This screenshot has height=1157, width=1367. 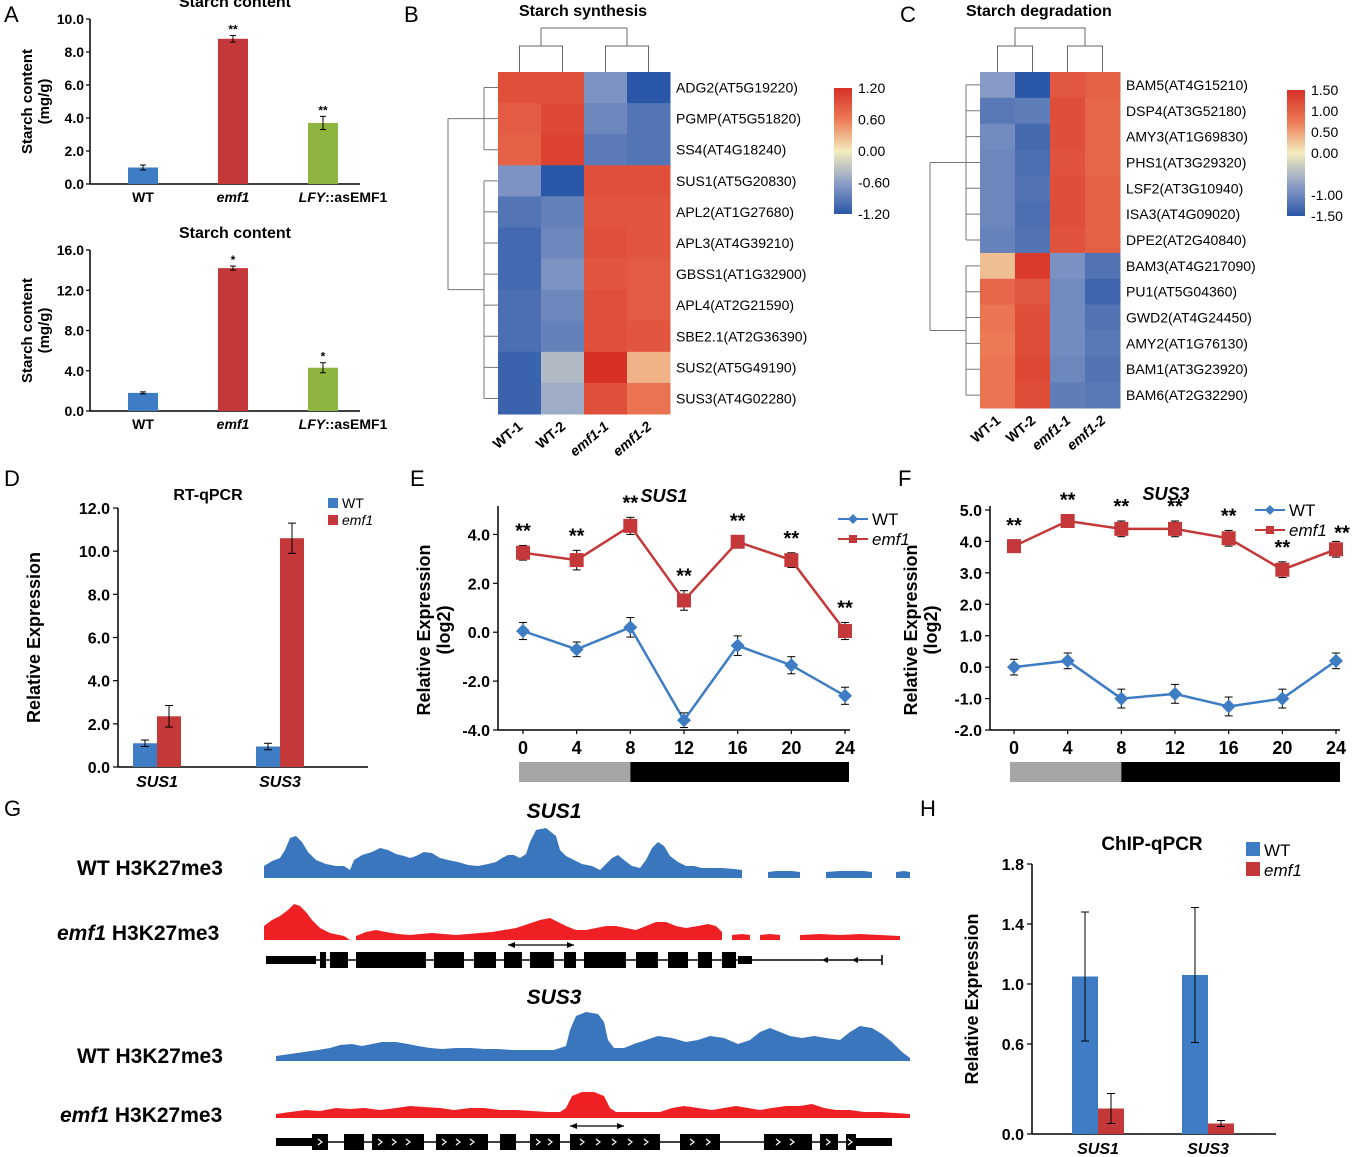 I want to click on panel-letter-g: G, so click(x=12, y=808).